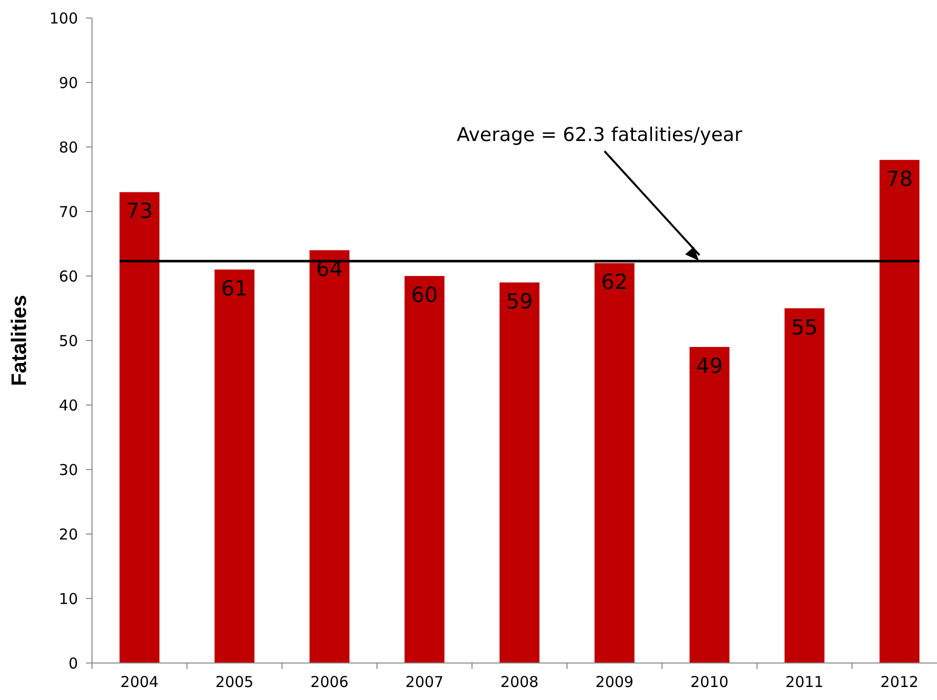 The image size is (937, 700). I want to click on y-tick-label: 0, so click(73, 663).